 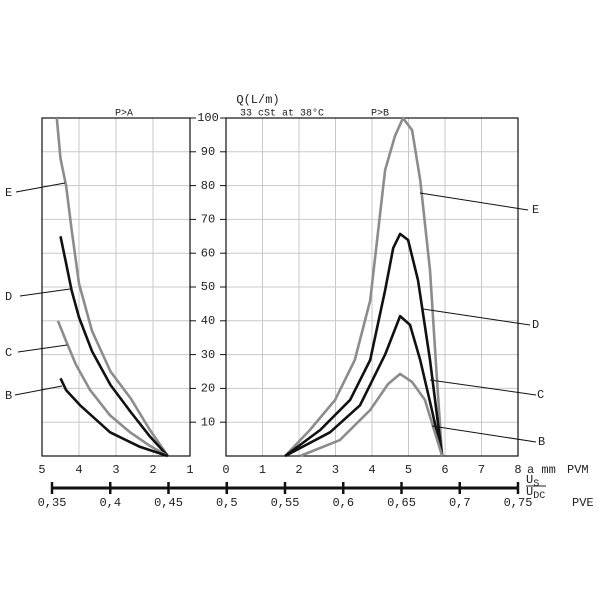 What do you see at coordinates (444, 470) in the screenshot?
I see `x-tick-label: 6` at bounding box center [444, 470].